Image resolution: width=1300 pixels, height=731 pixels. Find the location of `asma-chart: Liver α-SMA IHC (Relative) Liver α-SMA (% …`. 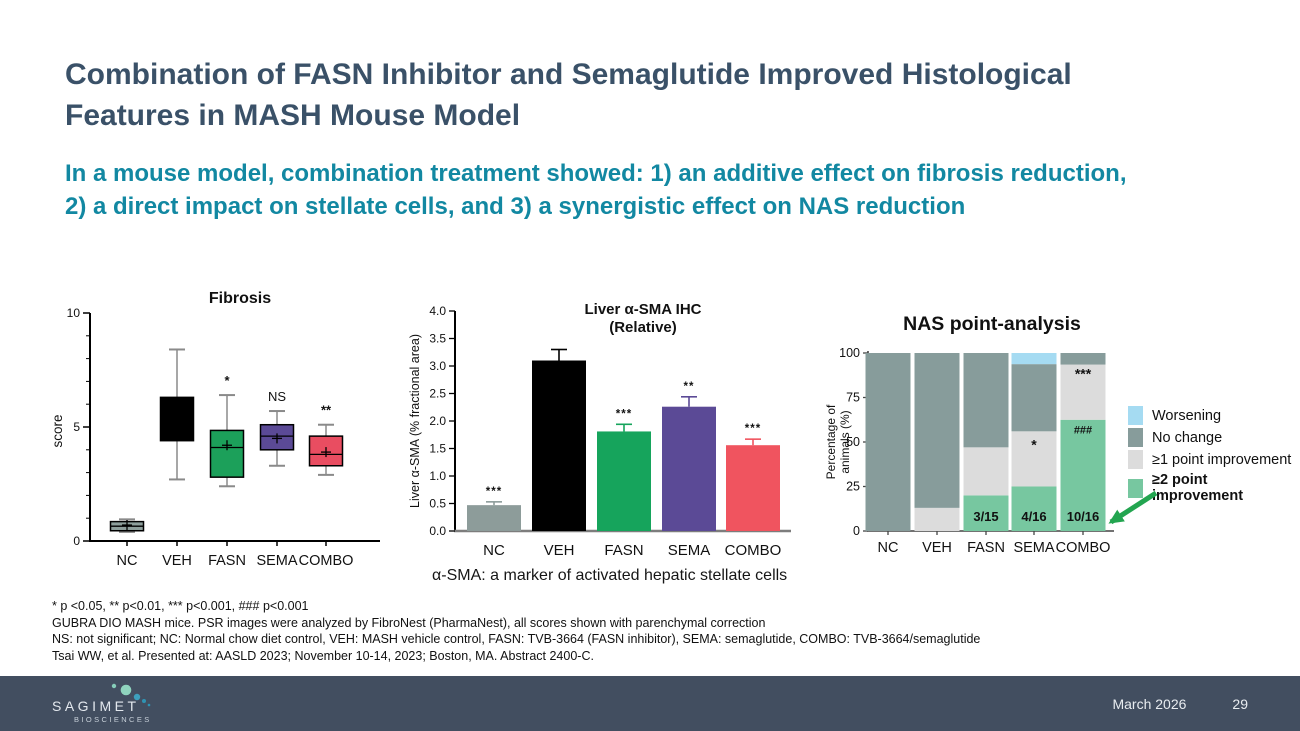

asma-chart: Liver α-SMA IHC (Relative) Liver α-SMA (% … is located at coordinates (603, 439).